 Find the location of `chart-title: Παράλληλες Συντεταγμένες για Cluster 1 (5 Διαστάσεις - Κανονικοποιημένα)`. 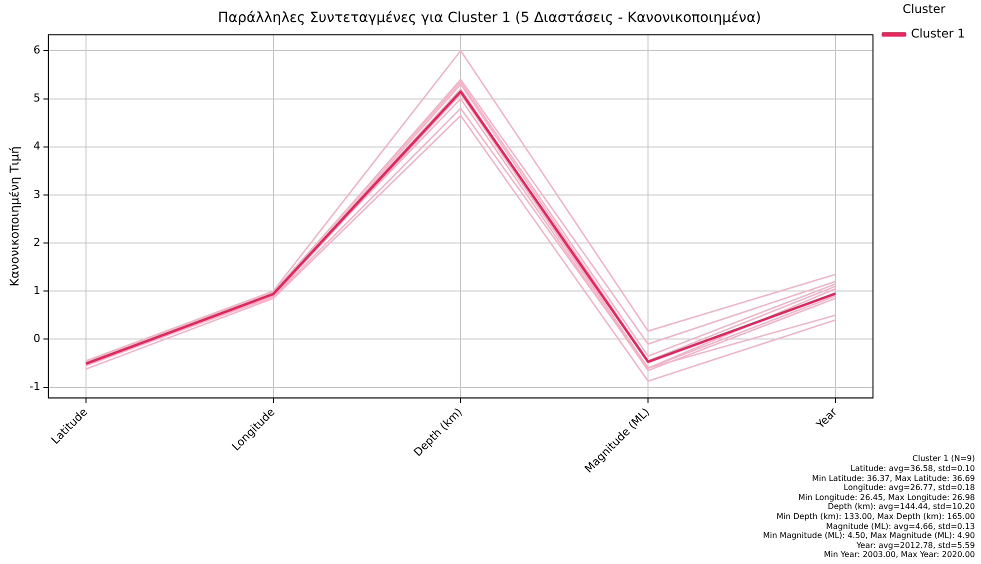

chart-title: Παράλληλες Συντεταγμένες για Cluster 1 (5 Διαστάσεις - Κανονικοποιημένα) is located at coordinates (490, 18).